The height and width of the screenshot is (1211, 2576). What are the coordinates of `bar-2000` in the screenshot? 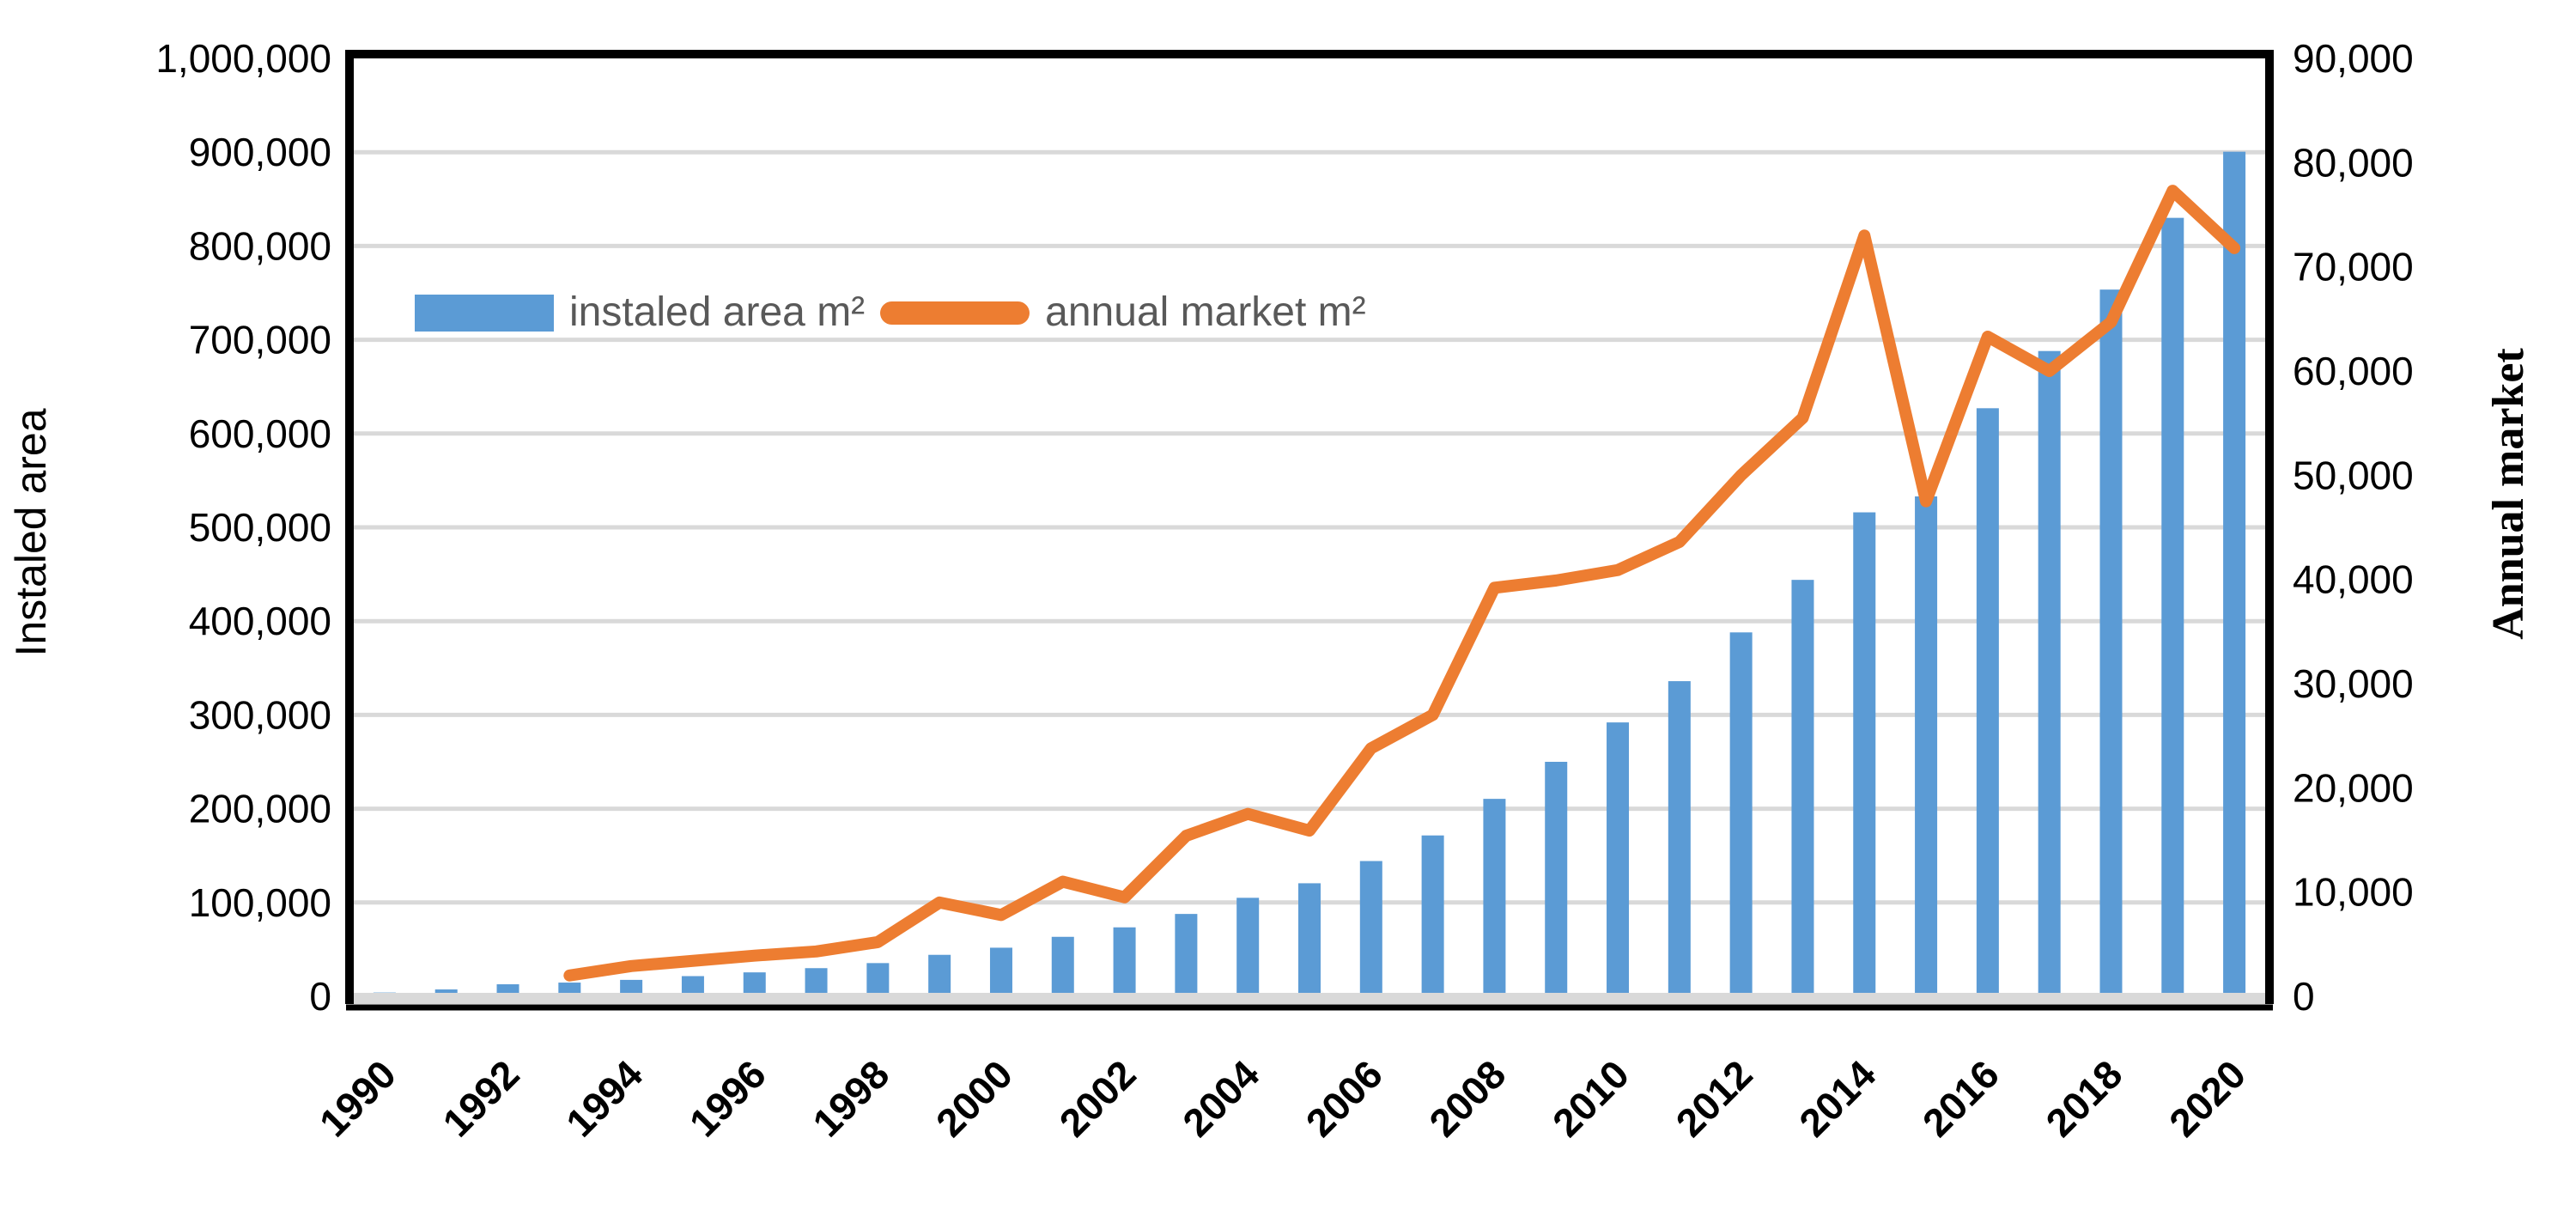 It's located at (1001, 973).